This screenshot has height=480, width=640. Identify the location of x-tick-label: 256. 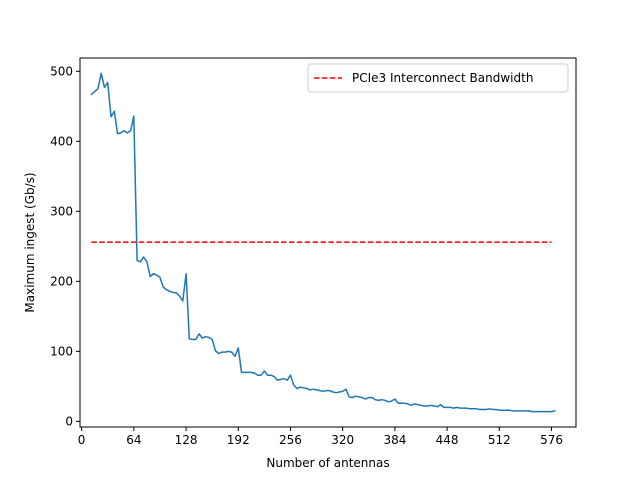
(290, 440).